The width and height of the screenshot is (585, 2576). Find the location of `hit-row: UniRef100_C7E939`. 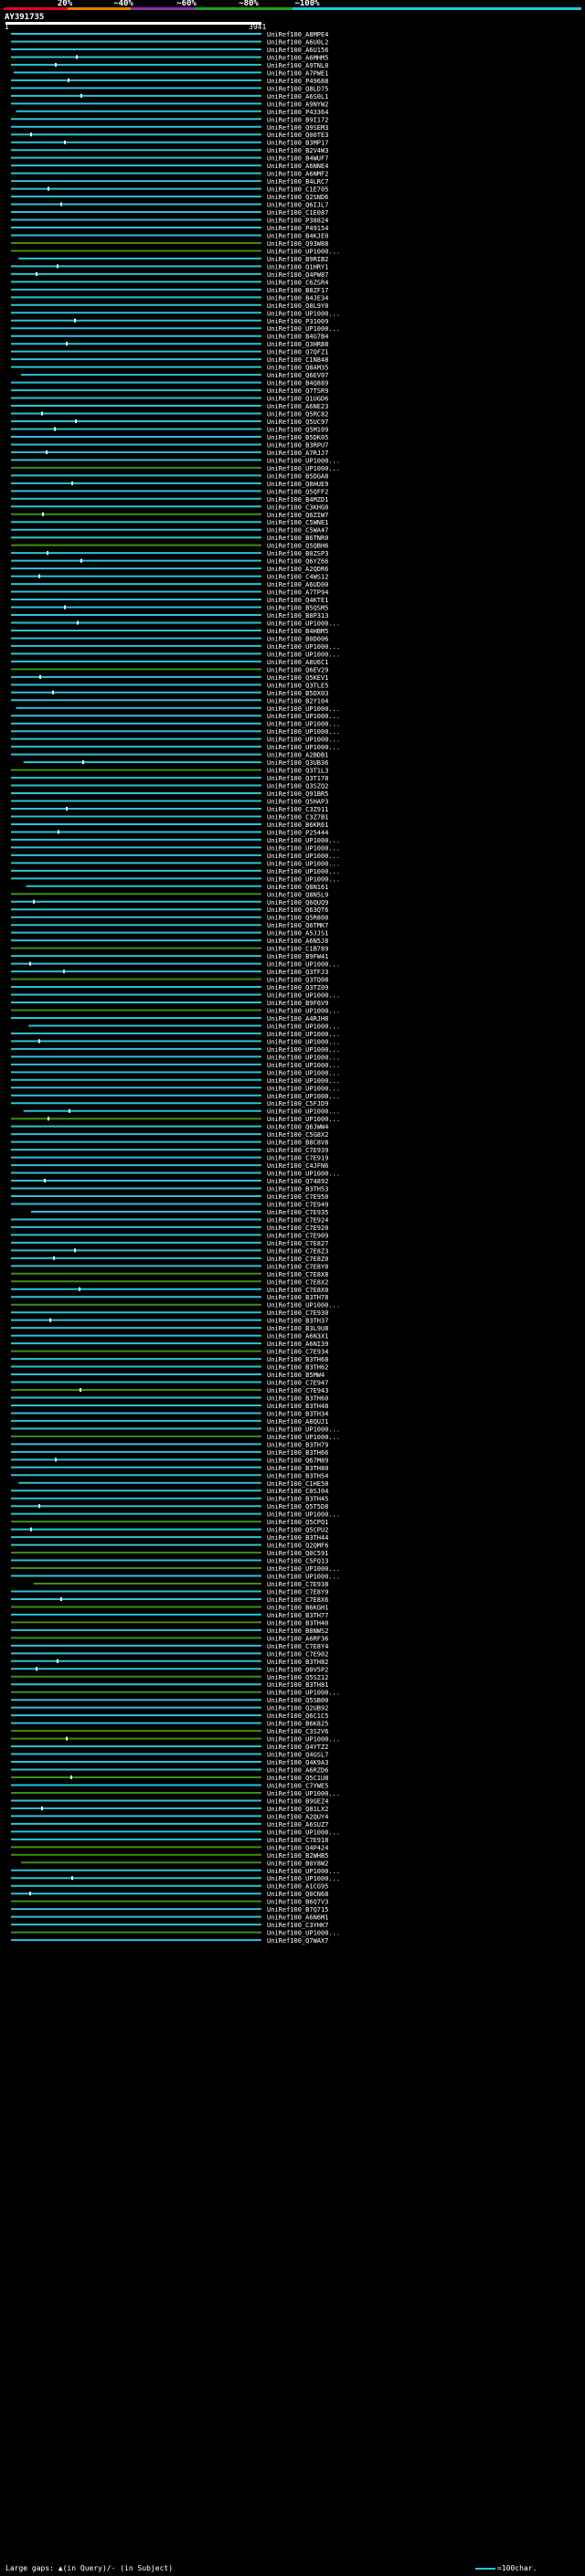

hit-row: UniRef100_C7E939 is located at coordinates (170, 1150).